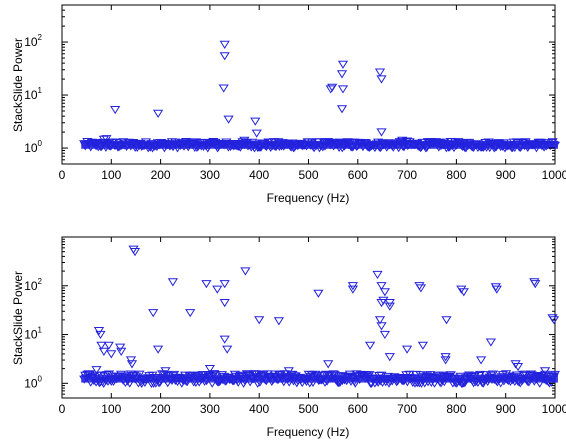 The height and width of the screenshot is (442, 566). What do you see at coordinates (554, 409) in the screenshot?
I see `x-tick-label: 1000` at bounding box center [554, 409].